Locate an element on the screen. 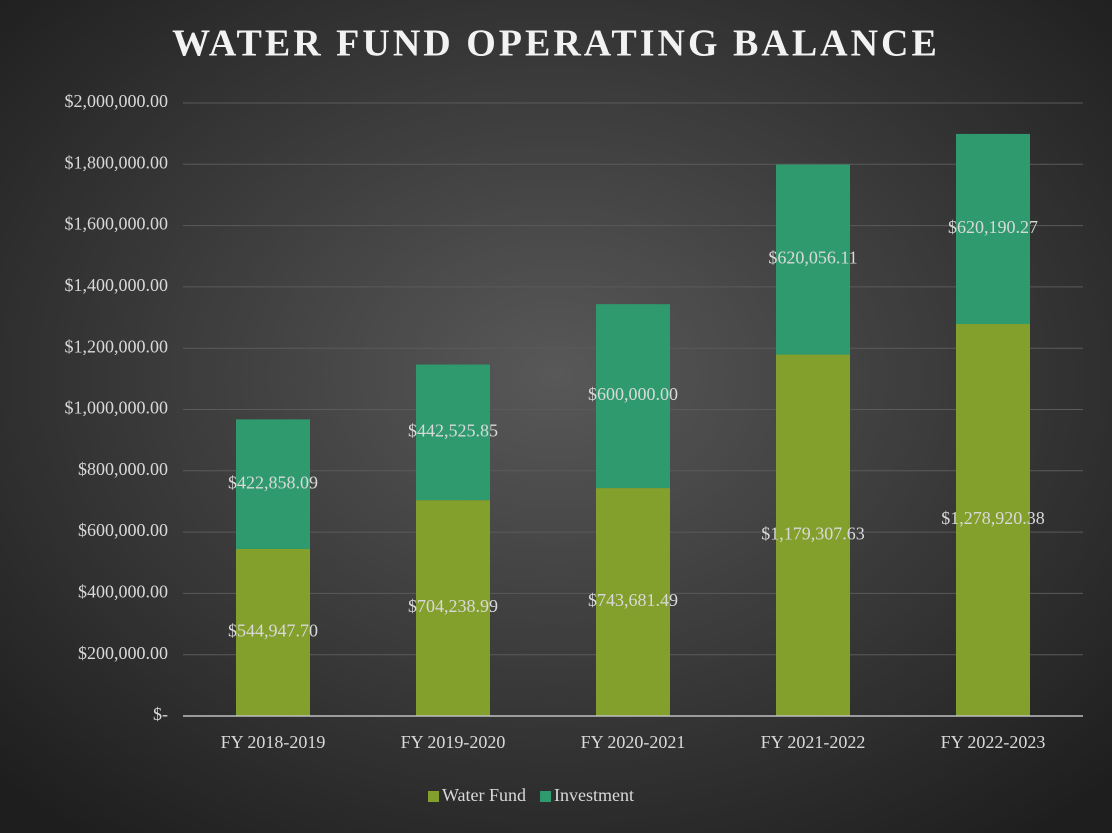 This screenshot has height=833, width=1112. x-tick-label: FY 2018-2019 is located at coordinates (273, 742).